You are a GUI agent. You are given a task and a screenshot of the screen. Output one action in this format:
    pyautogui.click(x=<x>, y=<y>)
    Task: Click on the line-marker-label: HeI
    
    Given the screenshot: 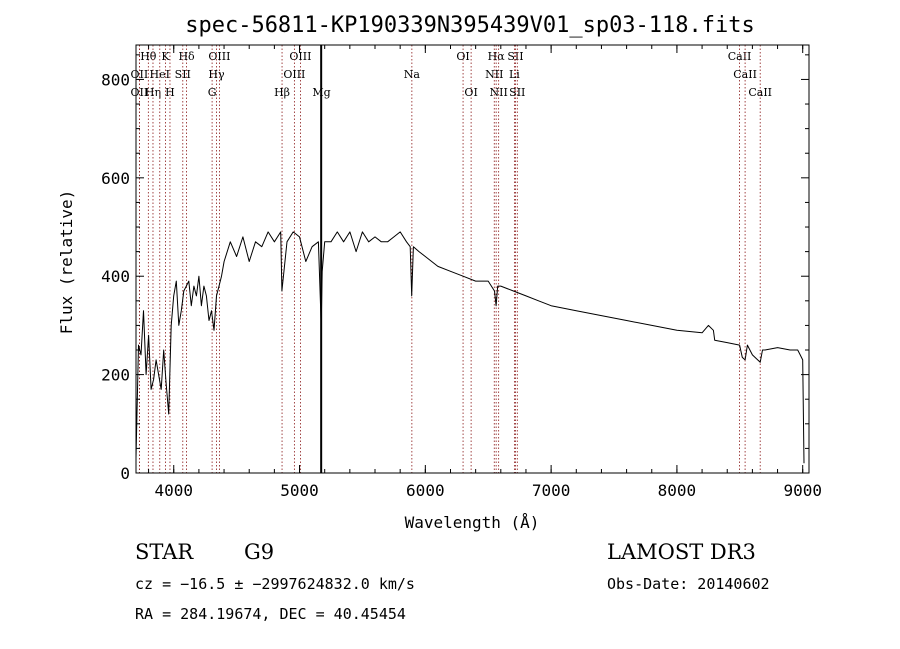 What is the action you would take?
    pyautogui.click(x=160, y=74)
    